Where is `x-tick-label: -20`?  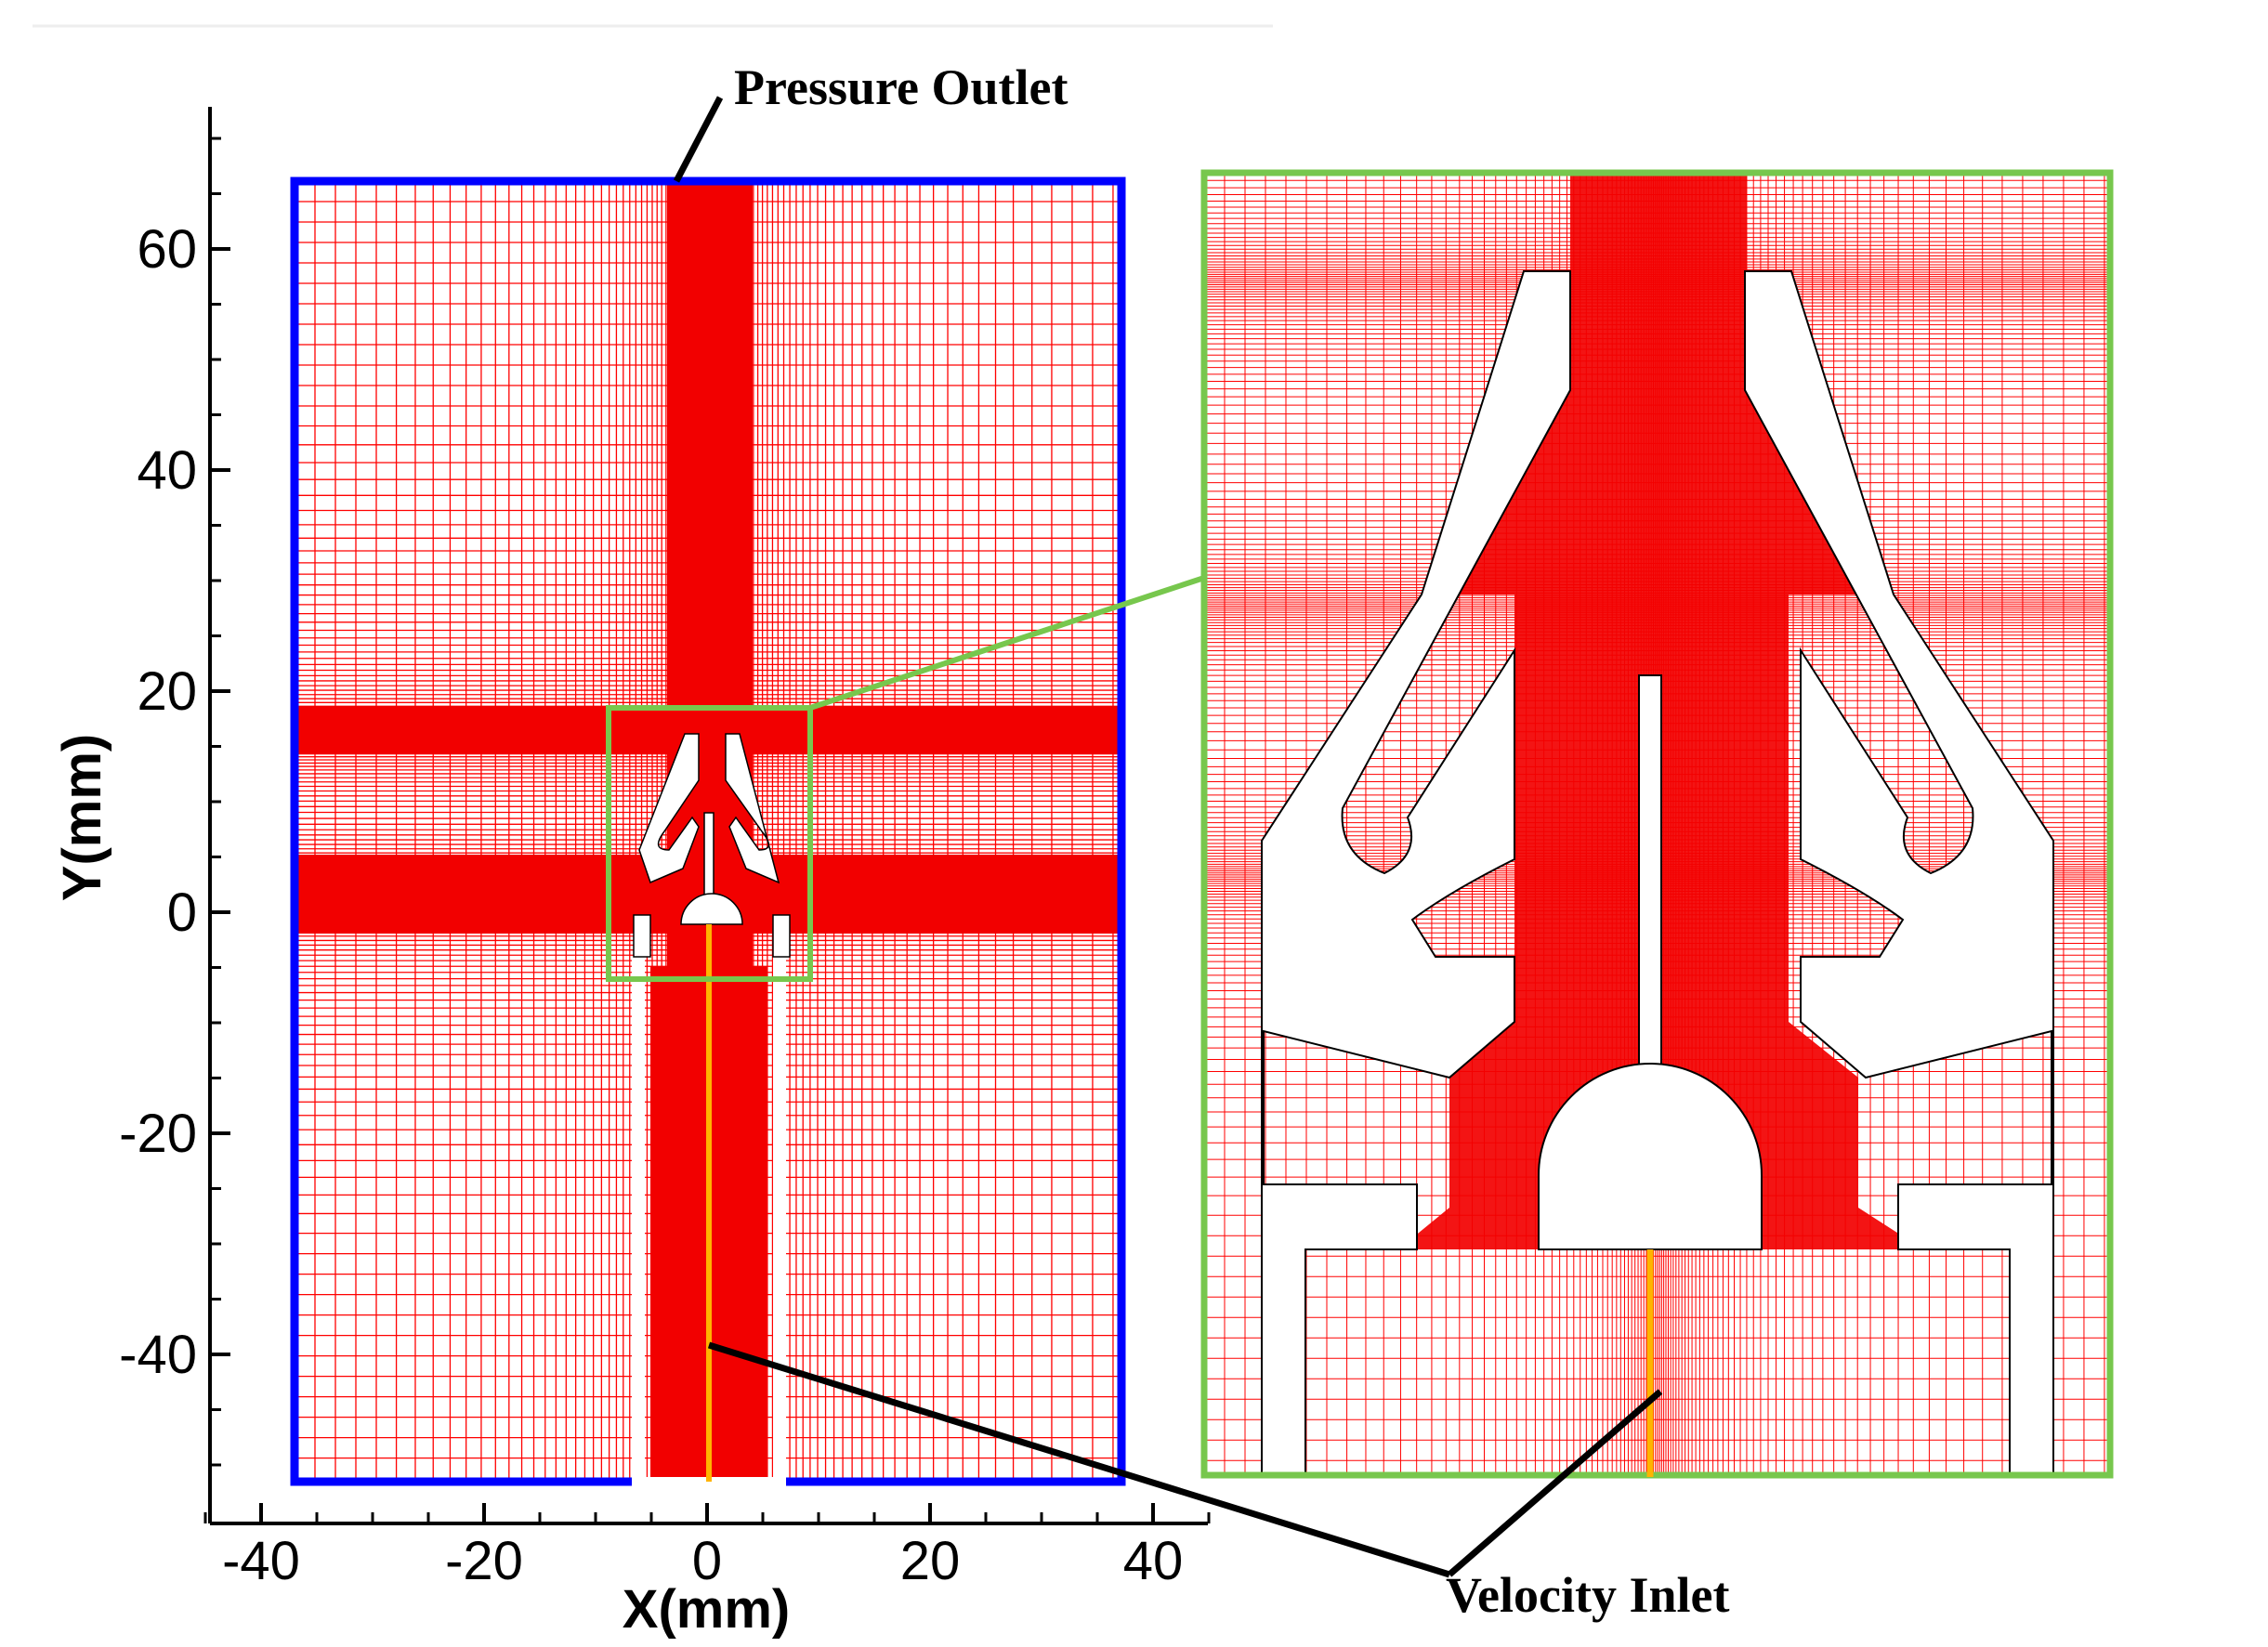 x-tick-label: -20 is located at coordinates (484, 1561).